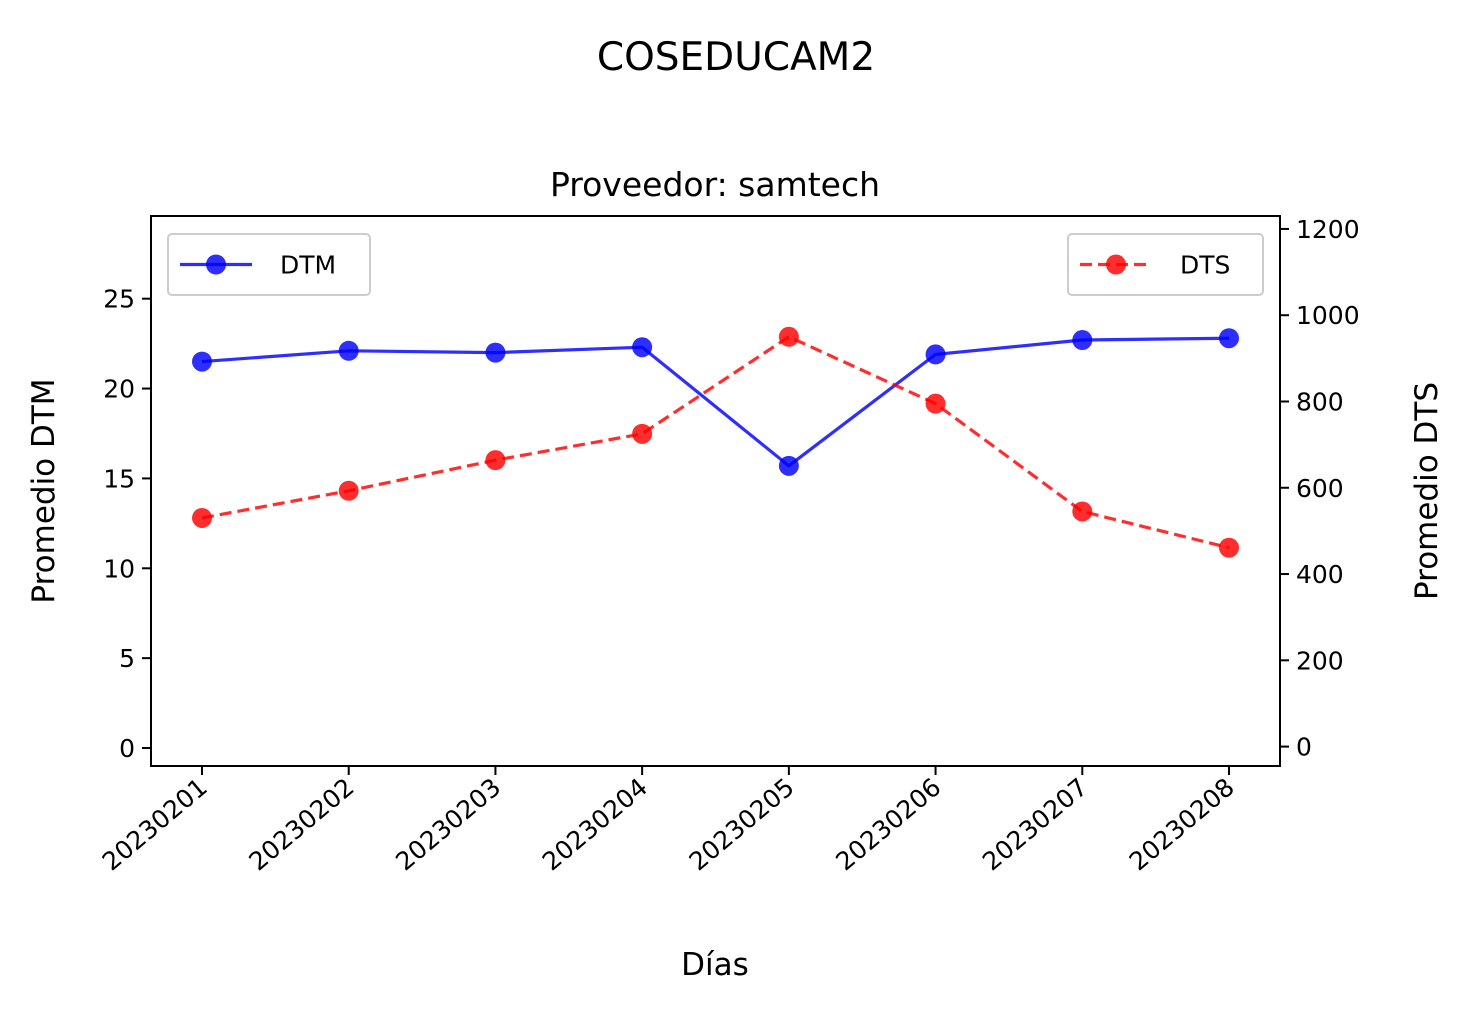 The height and width of the screenshot is (1012, 1475). Describe the element at coordinates (1320, 401) in the screenshot. I see `y-right-tick-label: 800` at that location.